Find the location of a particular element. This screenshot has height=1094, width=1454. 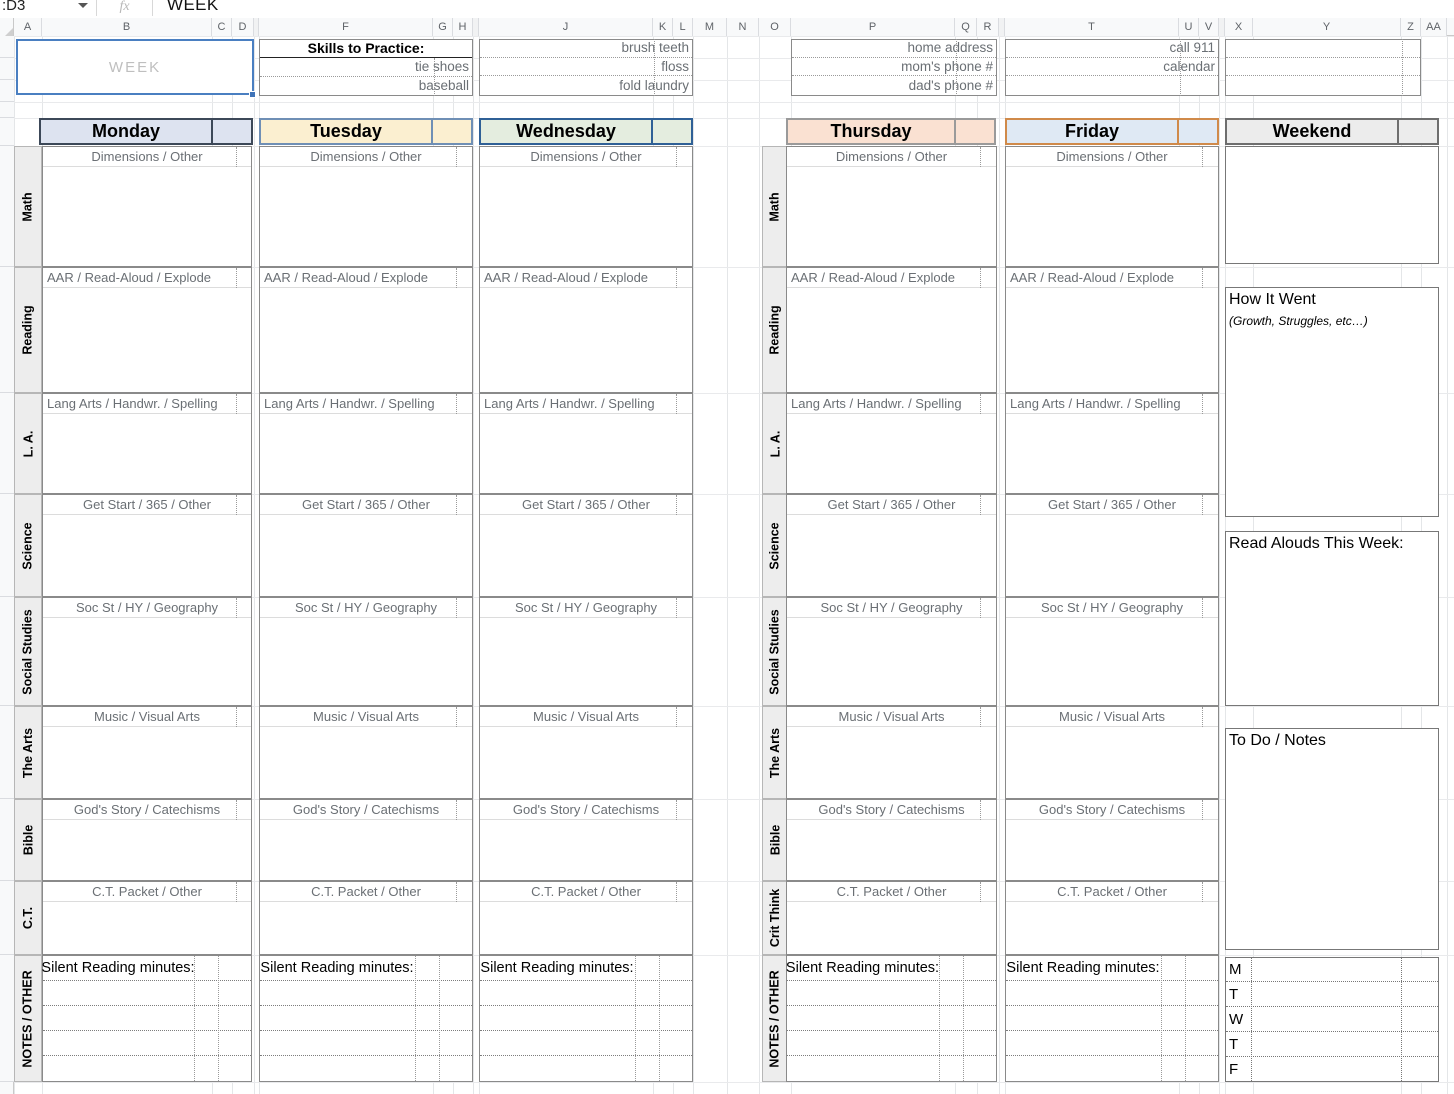

column-header-G: G is located at coordinates (443, 27).